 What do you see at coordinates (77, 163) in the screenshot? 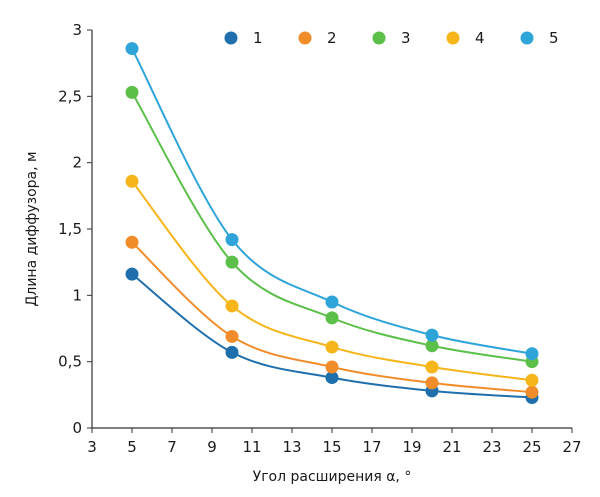
I see `y-tick-label: 2` at bounding box center [77, 163].